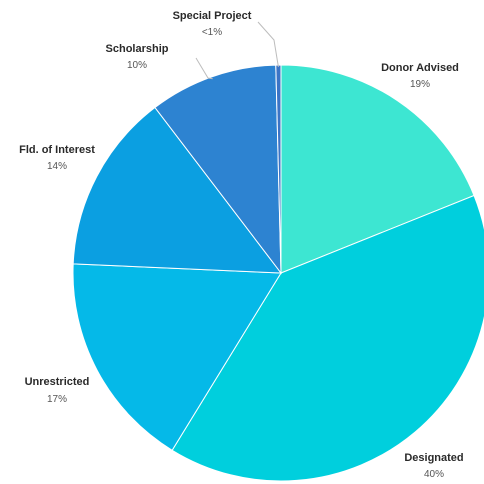  Describe the element at coordinates (268, 44) in the screenshot. I see `leader-line-special-project` at that location.